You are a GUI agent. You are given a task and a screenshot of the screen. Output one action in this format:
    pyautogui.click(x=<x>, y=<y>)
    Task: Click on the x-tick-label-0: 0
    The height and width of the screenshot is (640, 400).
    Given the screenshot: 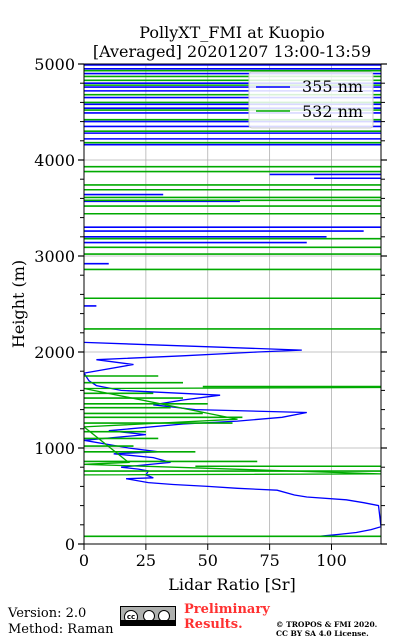 What is the action you would take?
    pyautogui.click(x=84, y=560)
    